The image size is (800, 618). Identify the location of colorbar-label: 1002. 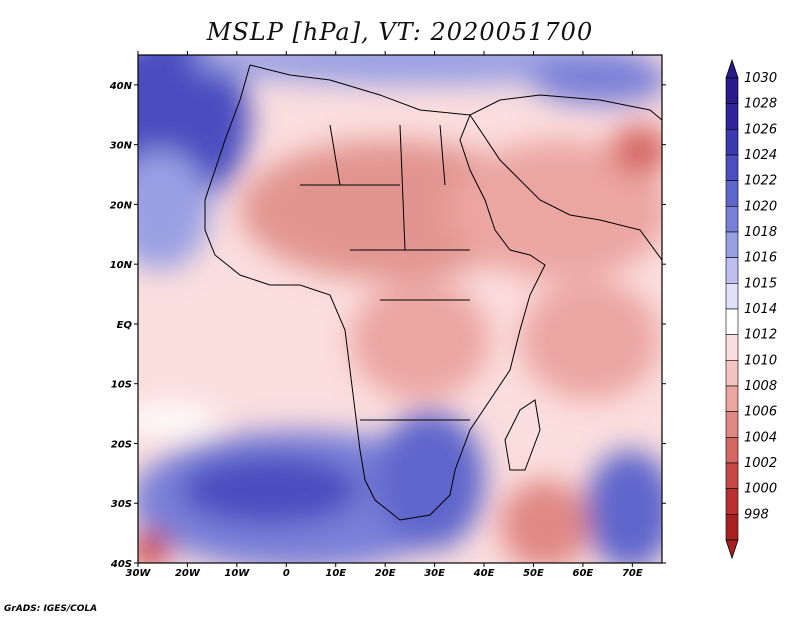
(760, 463).